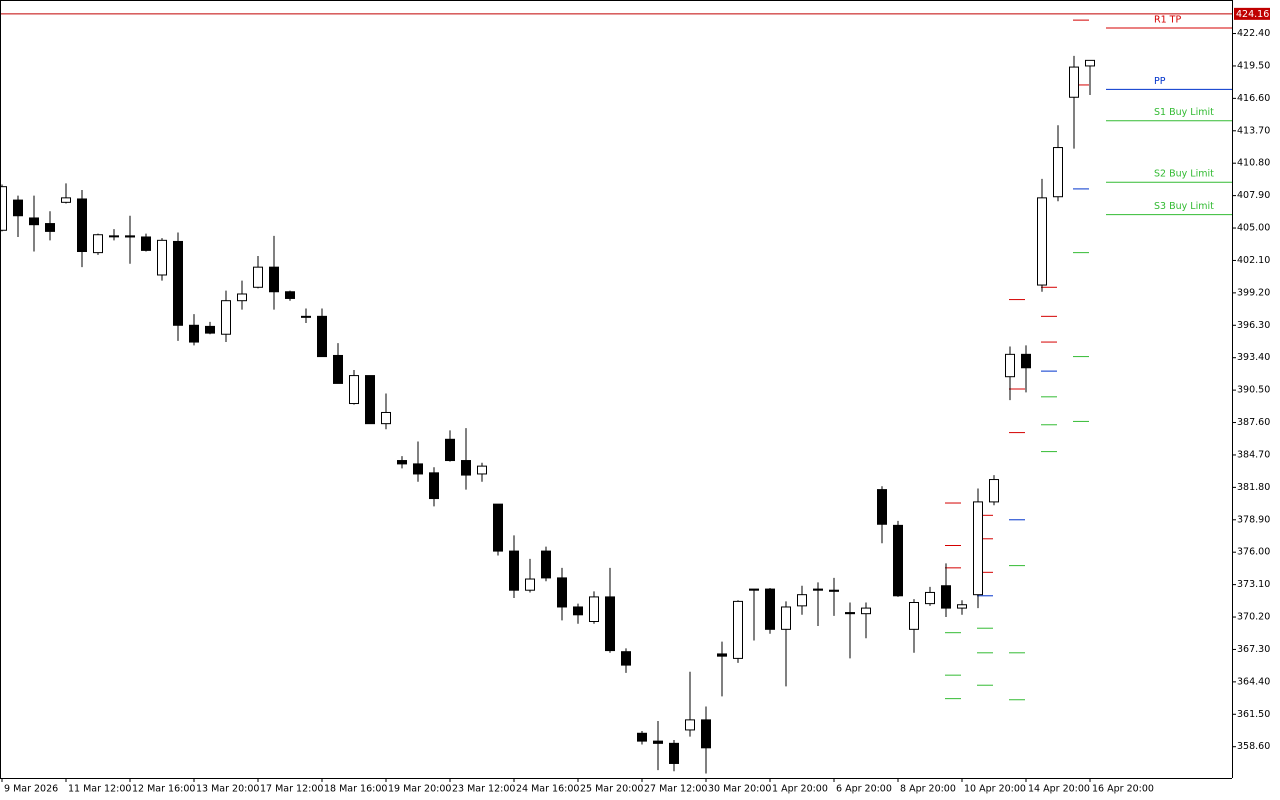 The width and height of the screenshot is (1280, 800). What do you see at coordinates (1253, 195) in the screenshot?
I see `y-tick-label: 407.90` at bounding box center [1253, 195].